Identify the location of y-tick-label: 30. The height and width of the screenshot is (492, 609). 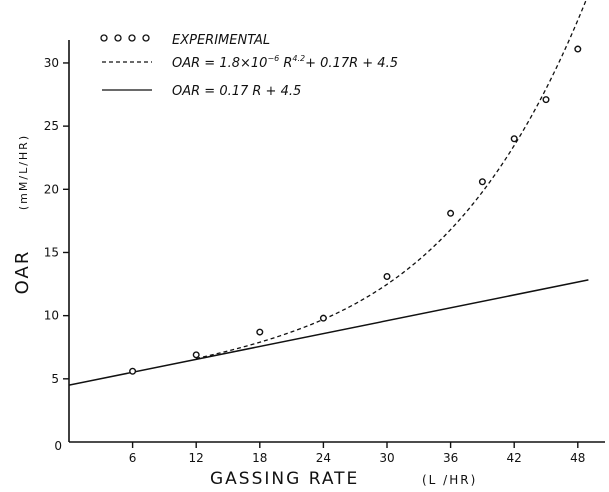
(51, 63).